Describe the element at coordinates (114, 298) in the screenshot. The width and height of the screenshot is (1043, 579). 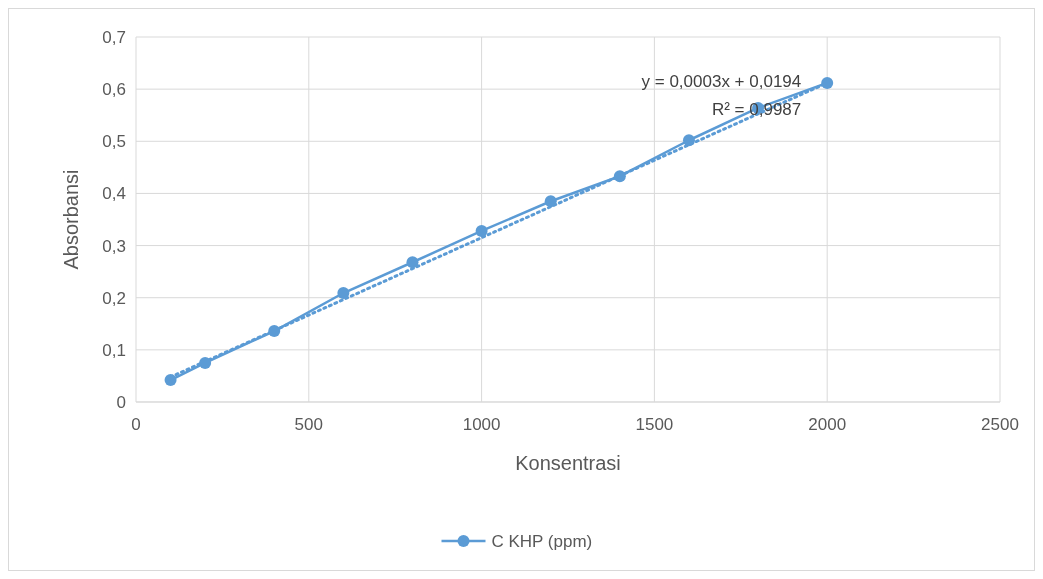
I see `y-tick-label: 0,2` at that location.